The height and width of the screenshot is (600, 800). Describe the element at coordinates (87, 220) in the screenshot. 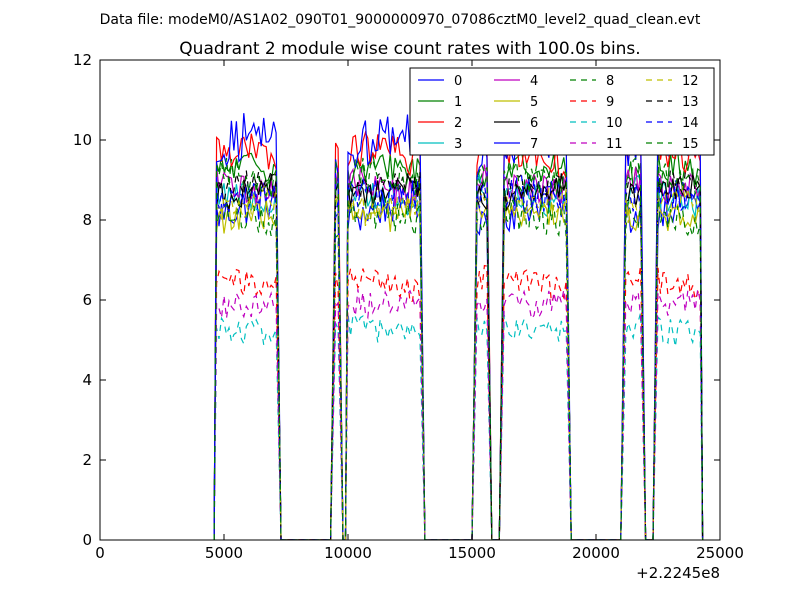

I see `y-tick-label: 8` at that location.